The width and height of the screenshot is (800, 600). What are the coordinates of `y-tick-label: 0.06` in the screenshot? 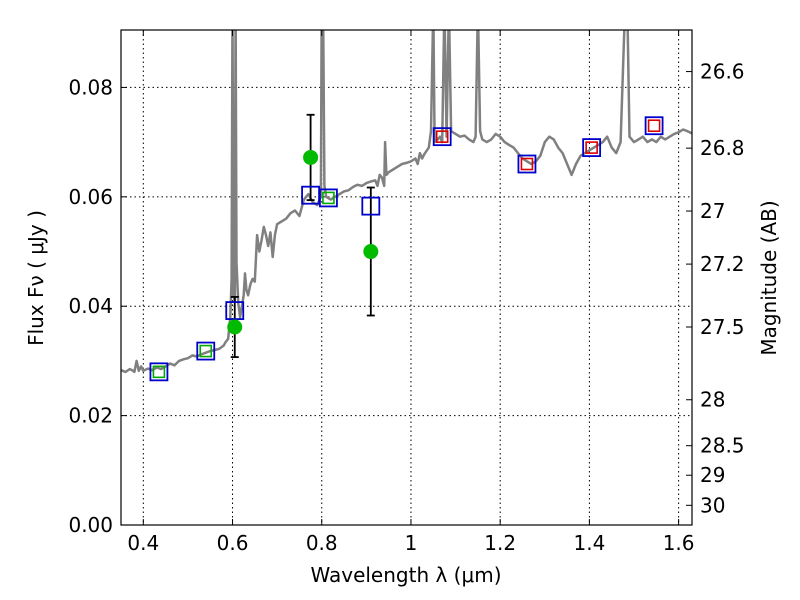 It's located at (90, 197).